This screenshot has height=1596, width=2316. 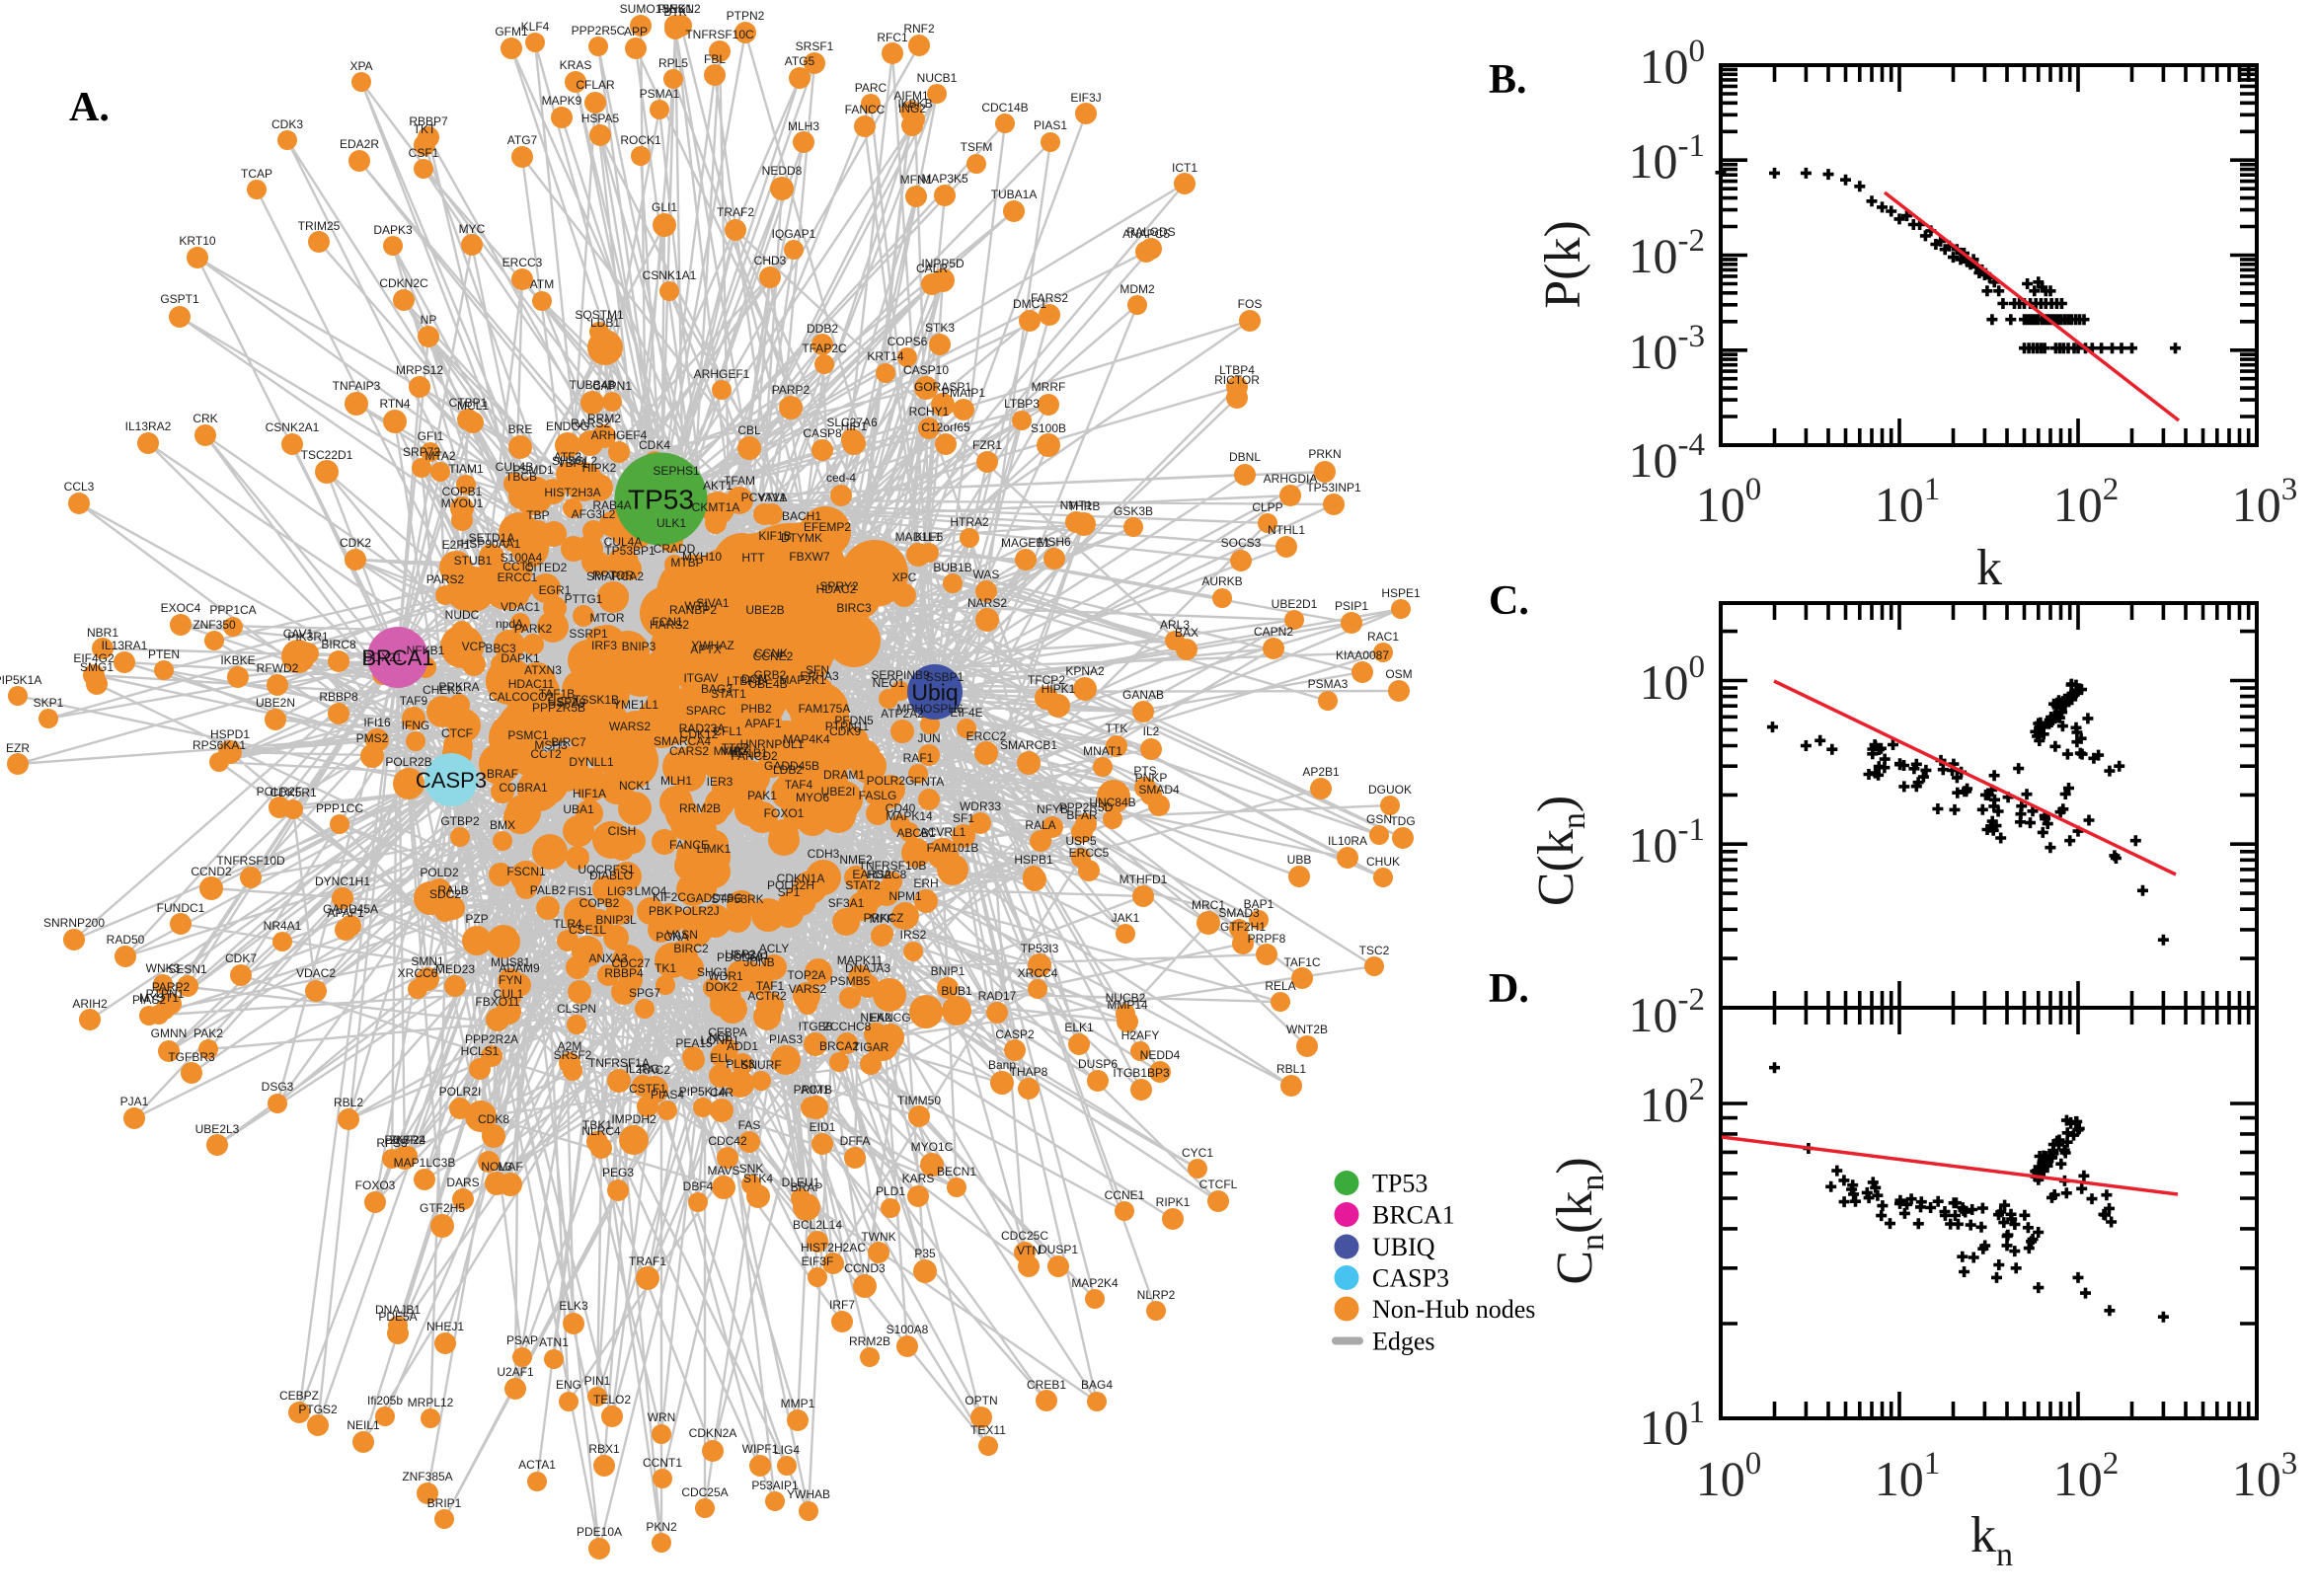 I want to click on svg-text: SH3GL2, so click(x=574, y=461).